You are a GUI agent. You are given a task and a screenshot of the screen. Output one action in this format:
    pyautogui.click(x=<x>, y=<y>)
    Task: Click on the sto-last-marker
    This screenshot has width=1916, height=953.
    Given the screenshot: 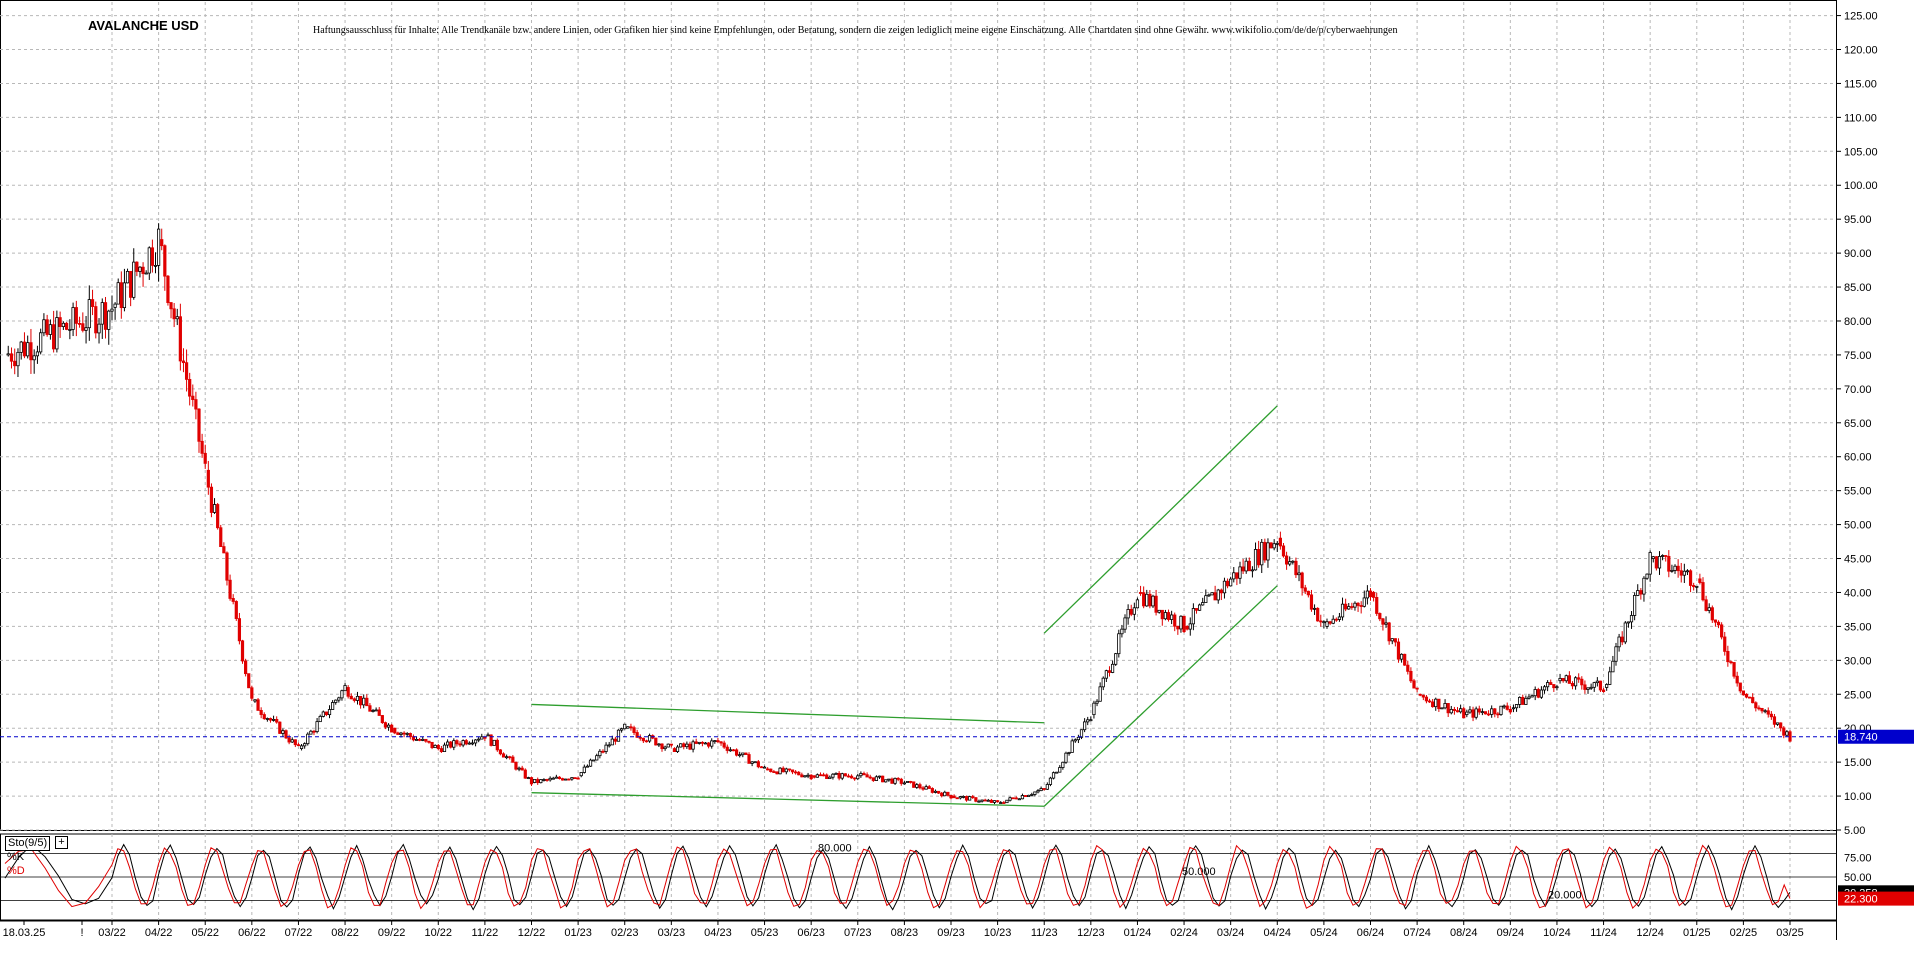 What is the action you would take?
    pyautogui.click(x=1876, y=898)
    